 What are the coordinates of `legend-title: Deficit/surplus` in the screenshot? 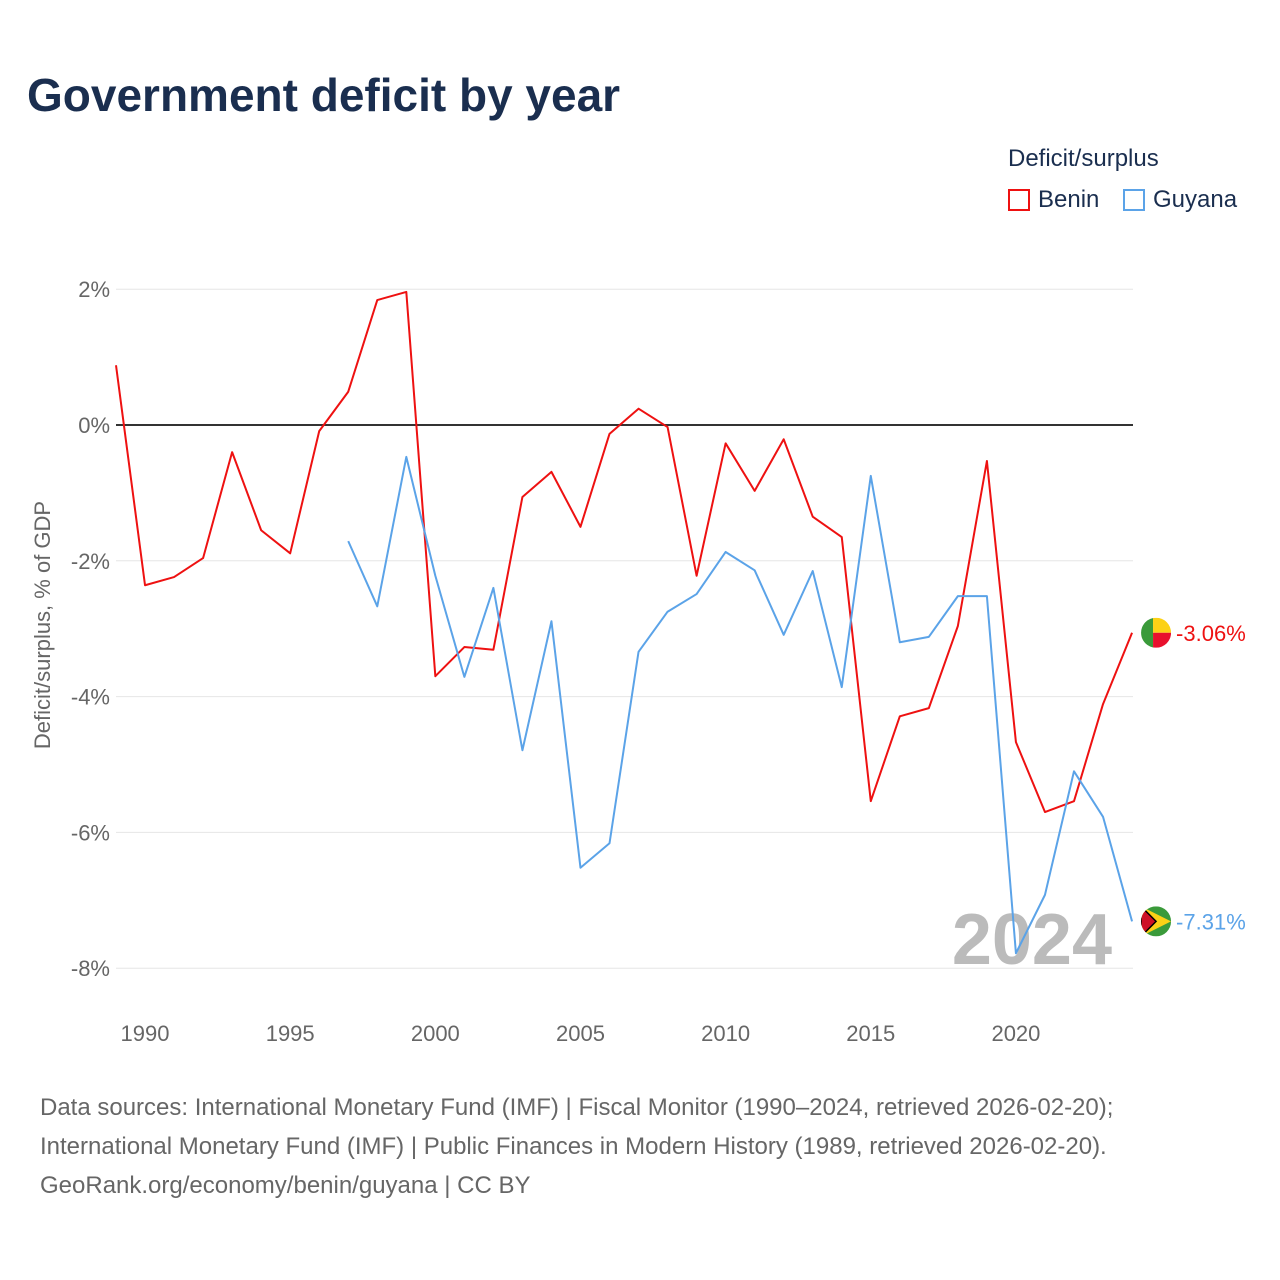 It's located at (1083, 158).